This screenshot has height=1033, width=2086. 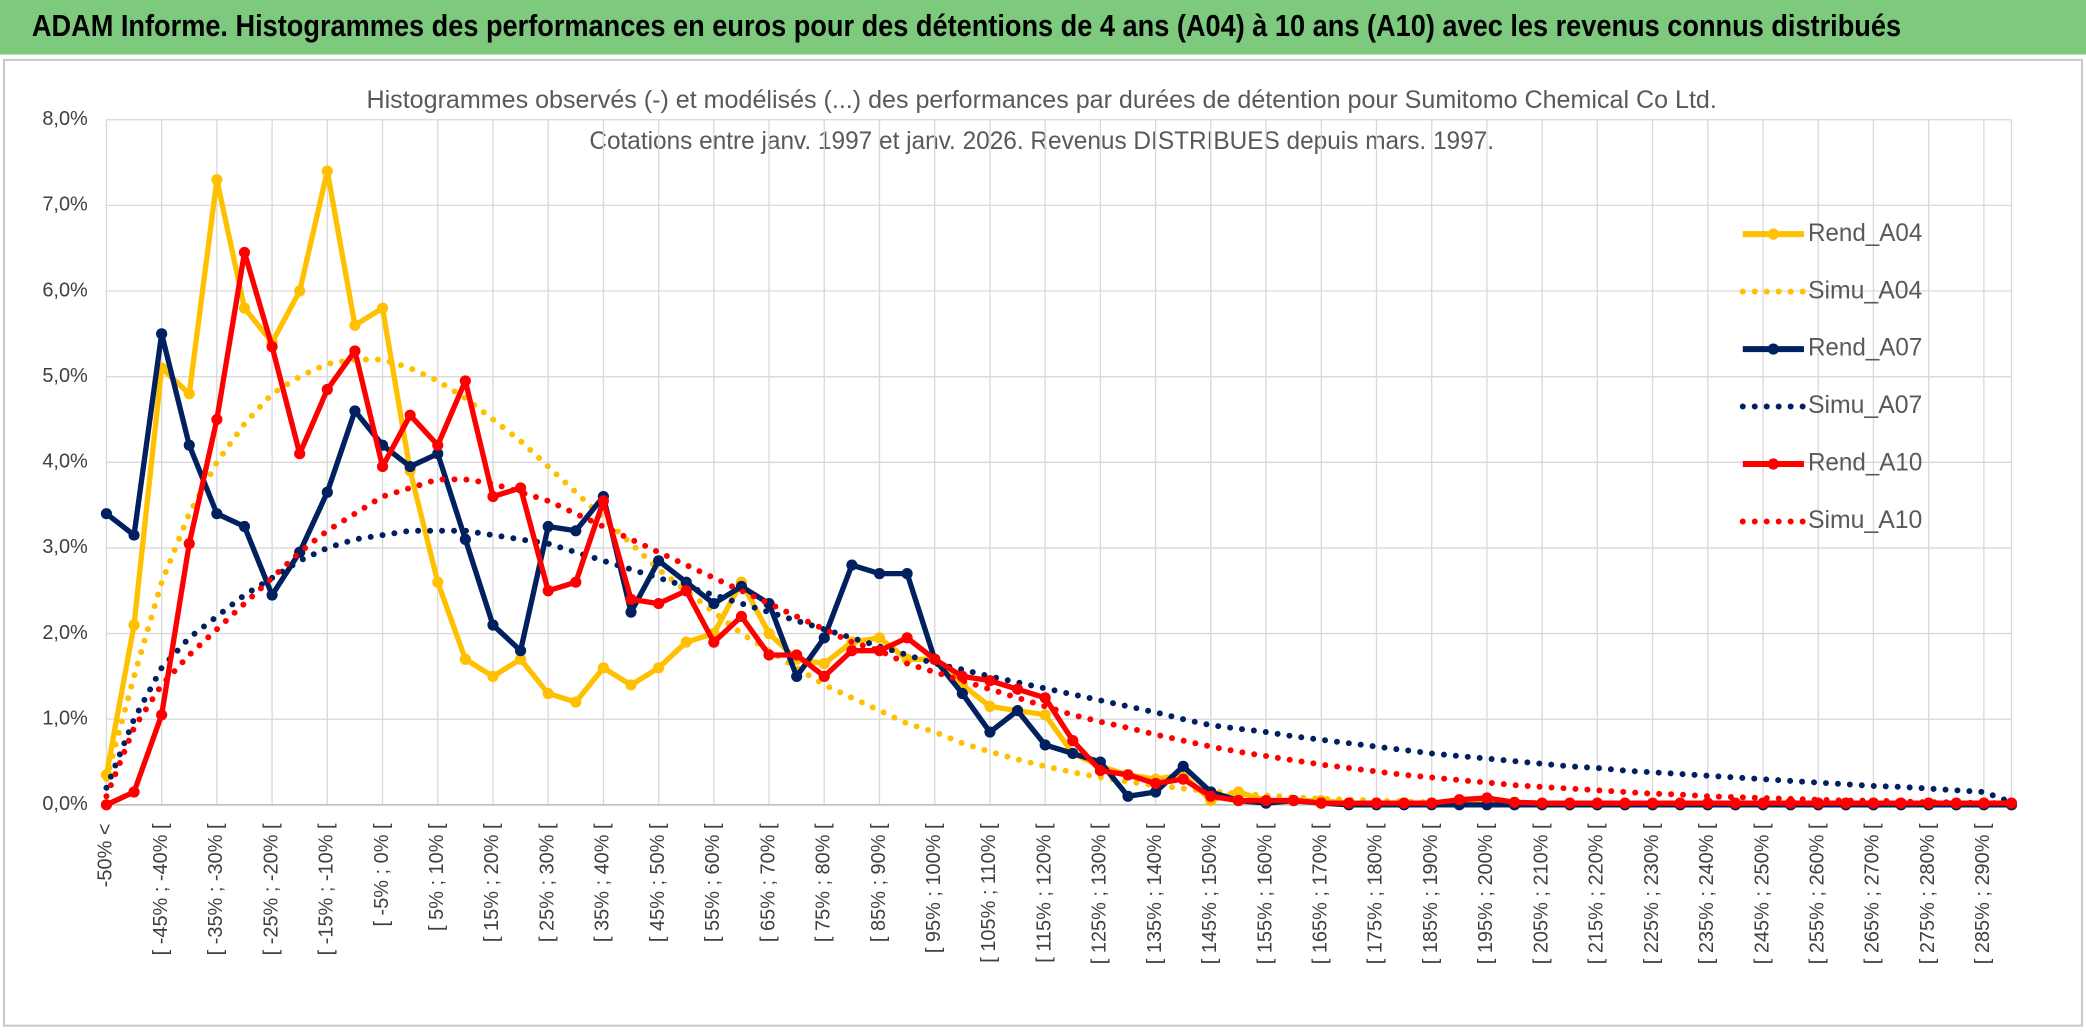 I want to click on x-tick-label: [ 15% ; 20% [, so click(x=492, y=882).